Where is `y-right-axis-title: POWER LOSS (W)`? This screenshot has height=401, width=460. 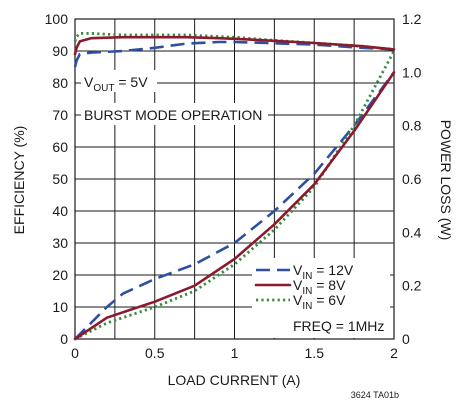
y-right-axis-title: POWER LOSS (W) is located at coordinates (446, 180).